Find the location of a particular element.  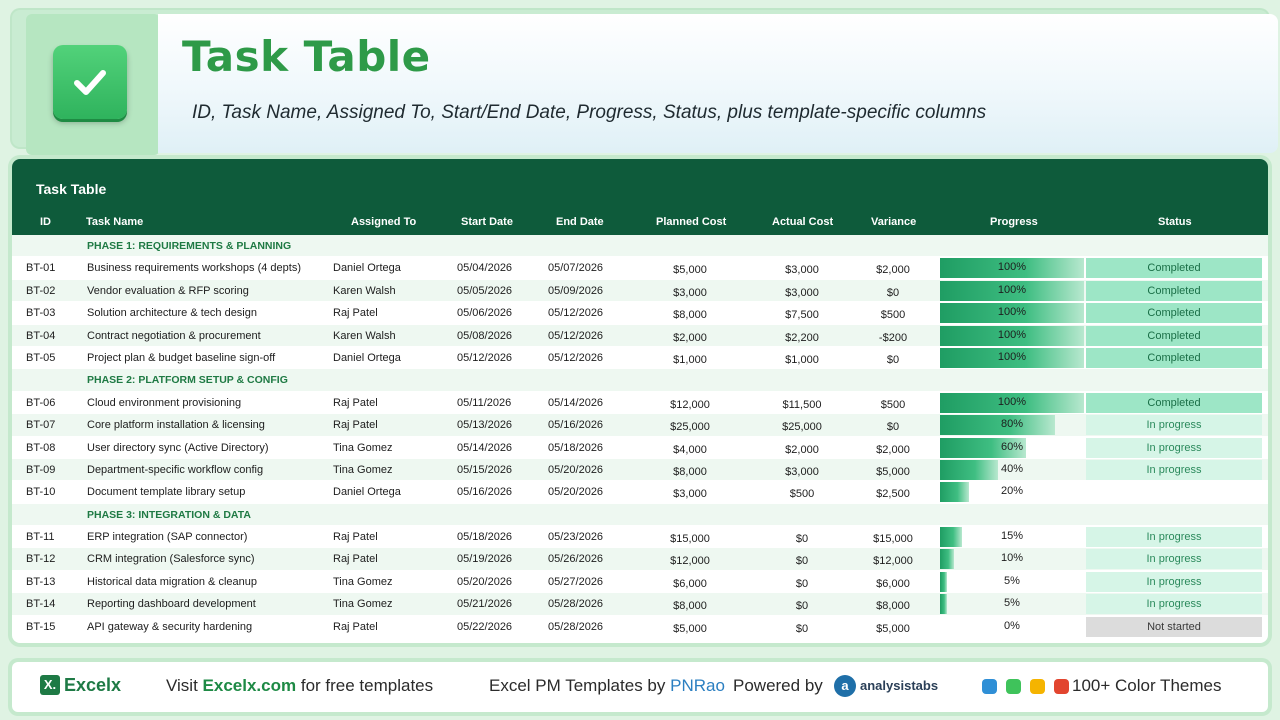

theme-color-blue-swatch is located at coordinates (989, 686).